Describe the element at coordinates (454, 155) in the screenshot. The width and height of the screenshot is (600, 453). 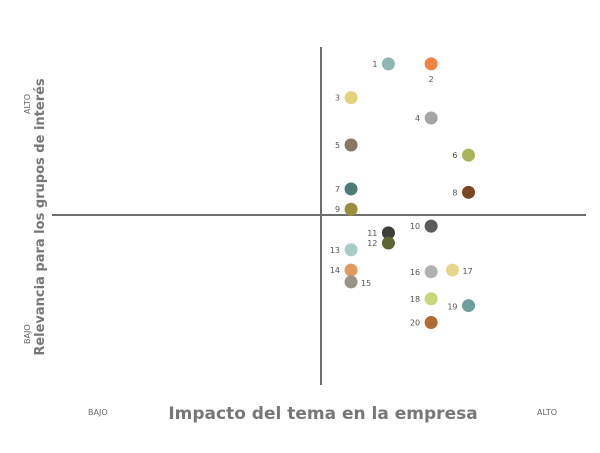
I see `point-label-6: 6` at that location.